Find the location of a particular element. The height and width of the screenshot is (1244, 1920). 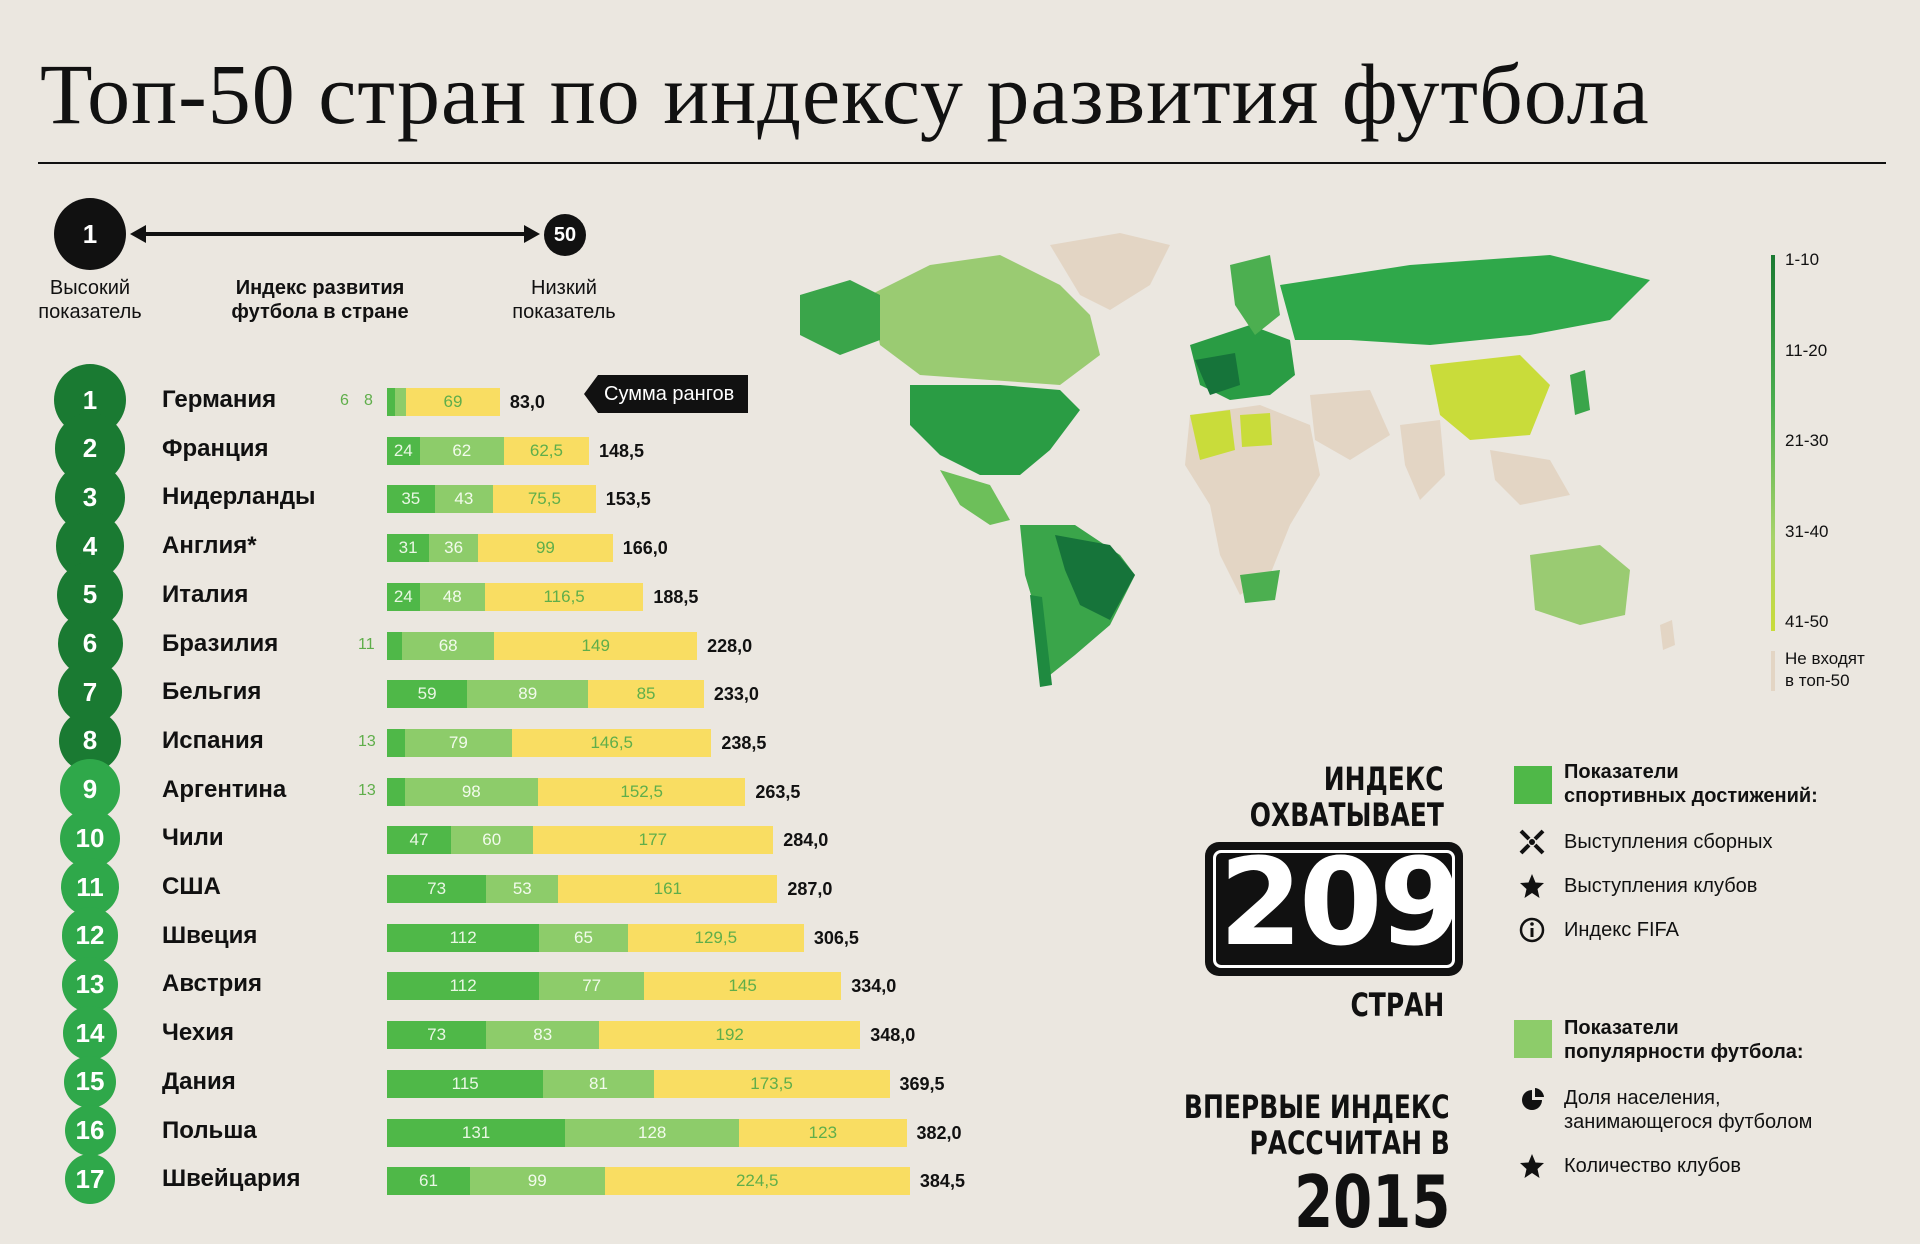

bar-segment: 53 is located at coordinates (522, 889).